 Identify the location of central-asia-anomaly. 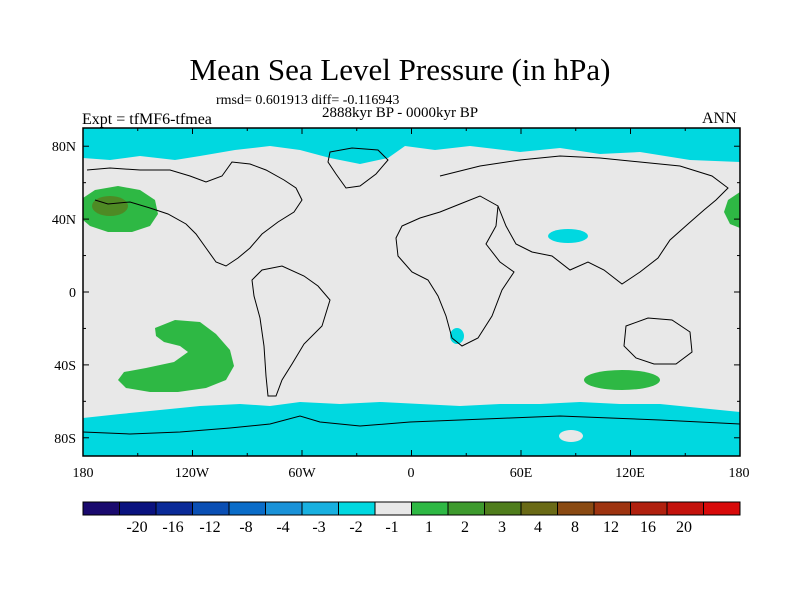
(568, 236).